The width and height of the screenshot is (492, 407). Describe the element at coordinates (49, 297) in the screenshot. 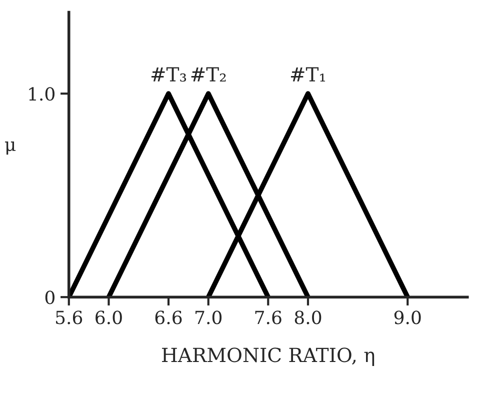

I see `y-tick-label: 0` at that location.